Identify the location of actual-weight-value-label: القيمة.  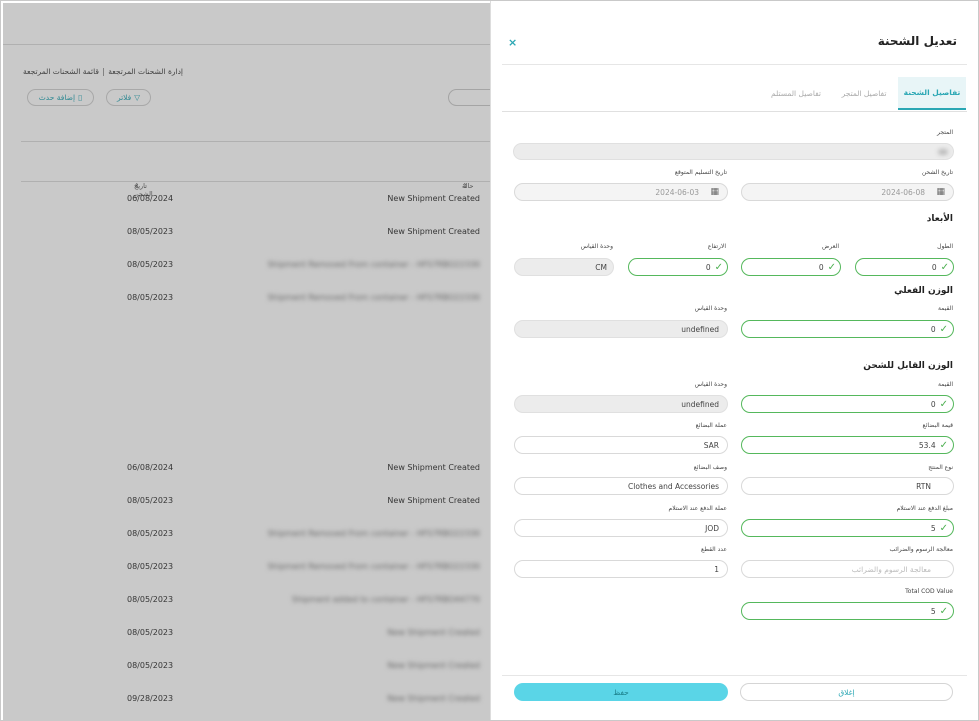
(945, 308).